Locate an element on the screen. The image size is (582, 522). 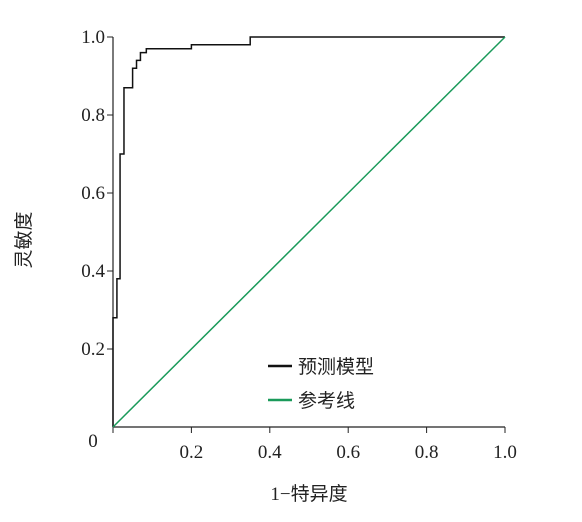
x-axis-label: 1−特异度 is located at coordinates (308, 494).